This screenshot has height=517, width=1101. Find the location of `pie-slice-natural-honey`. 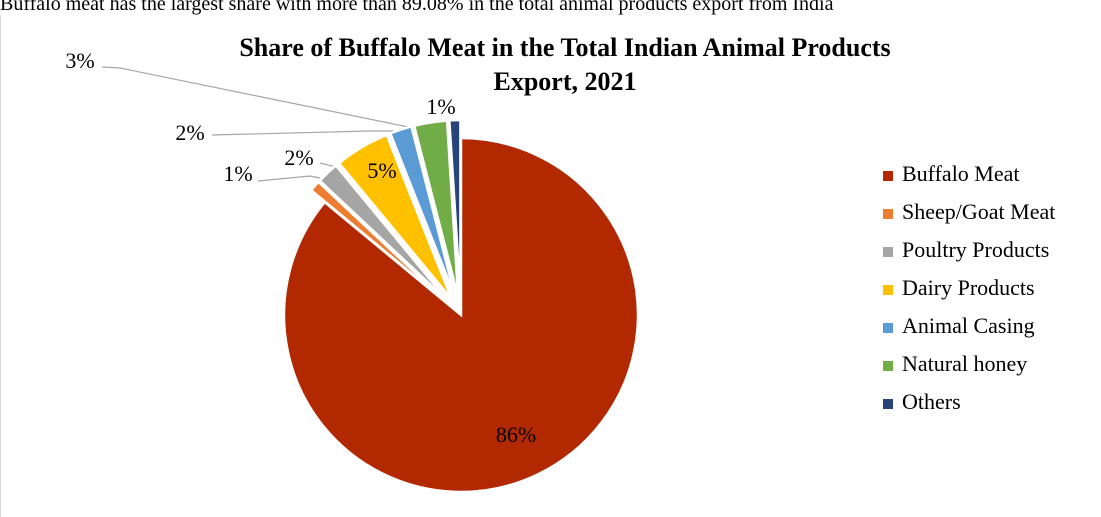

pie-slice-natural-honey is located at coordinates (436, 208).